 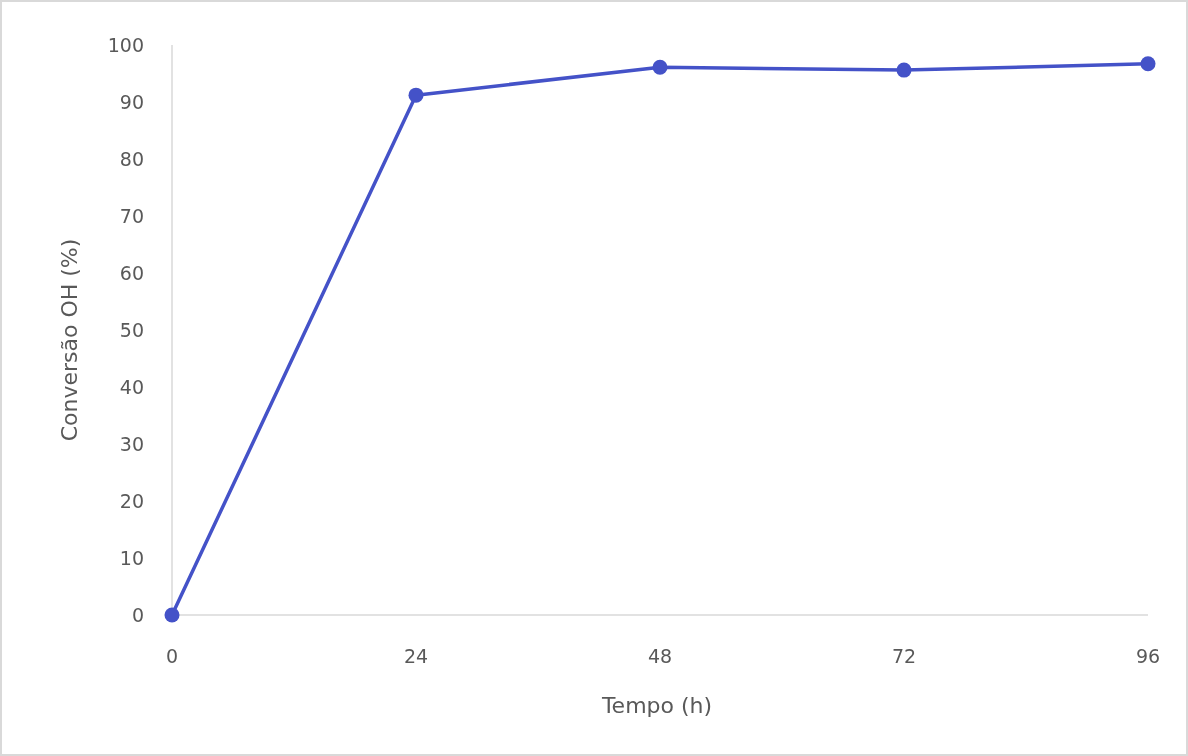 I want to click on x-axis-title: Tempo (h), so click(x=656, y=705).